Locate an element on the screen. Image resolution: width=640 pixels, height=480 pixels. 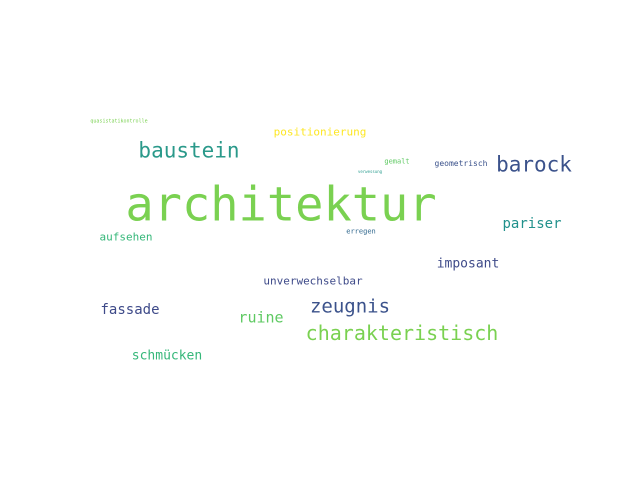
word-pariser: pariser is located at coordinates (532, 224).